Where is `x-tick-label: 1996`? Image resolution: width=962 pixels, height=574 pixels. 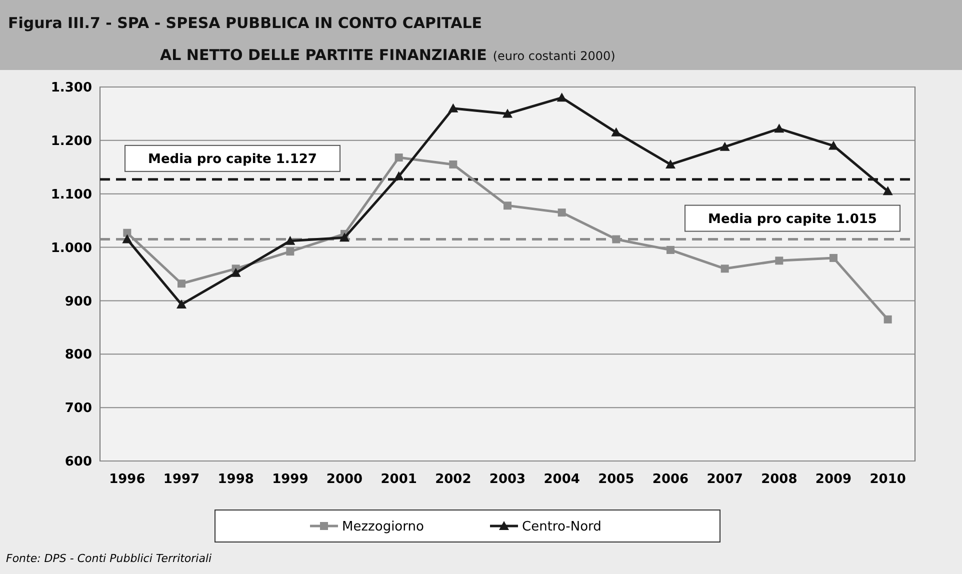
x-tick-label: 1996 is located at coordinates (127, 479).